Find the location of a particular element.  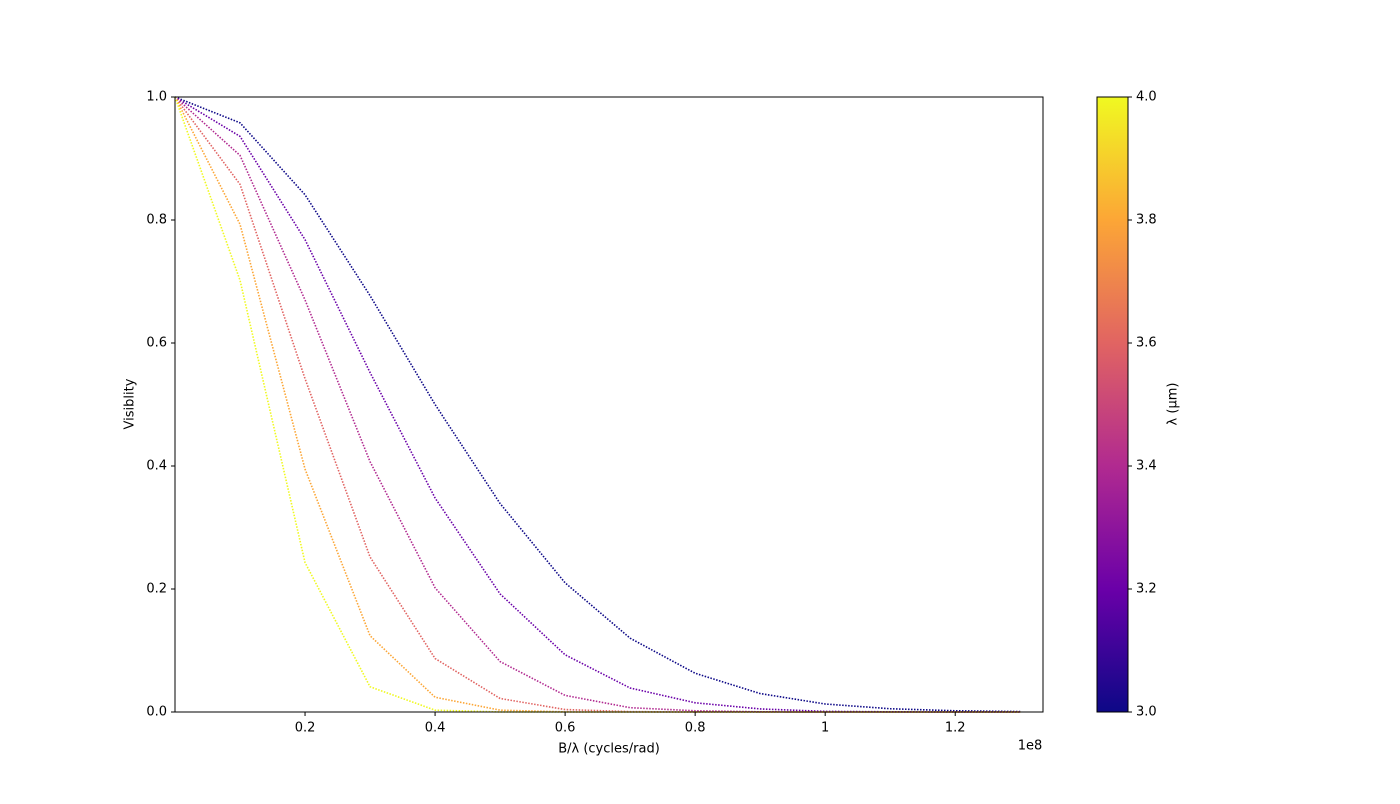

y-tick-label: 0.4 is located at coordinates (156, 466).